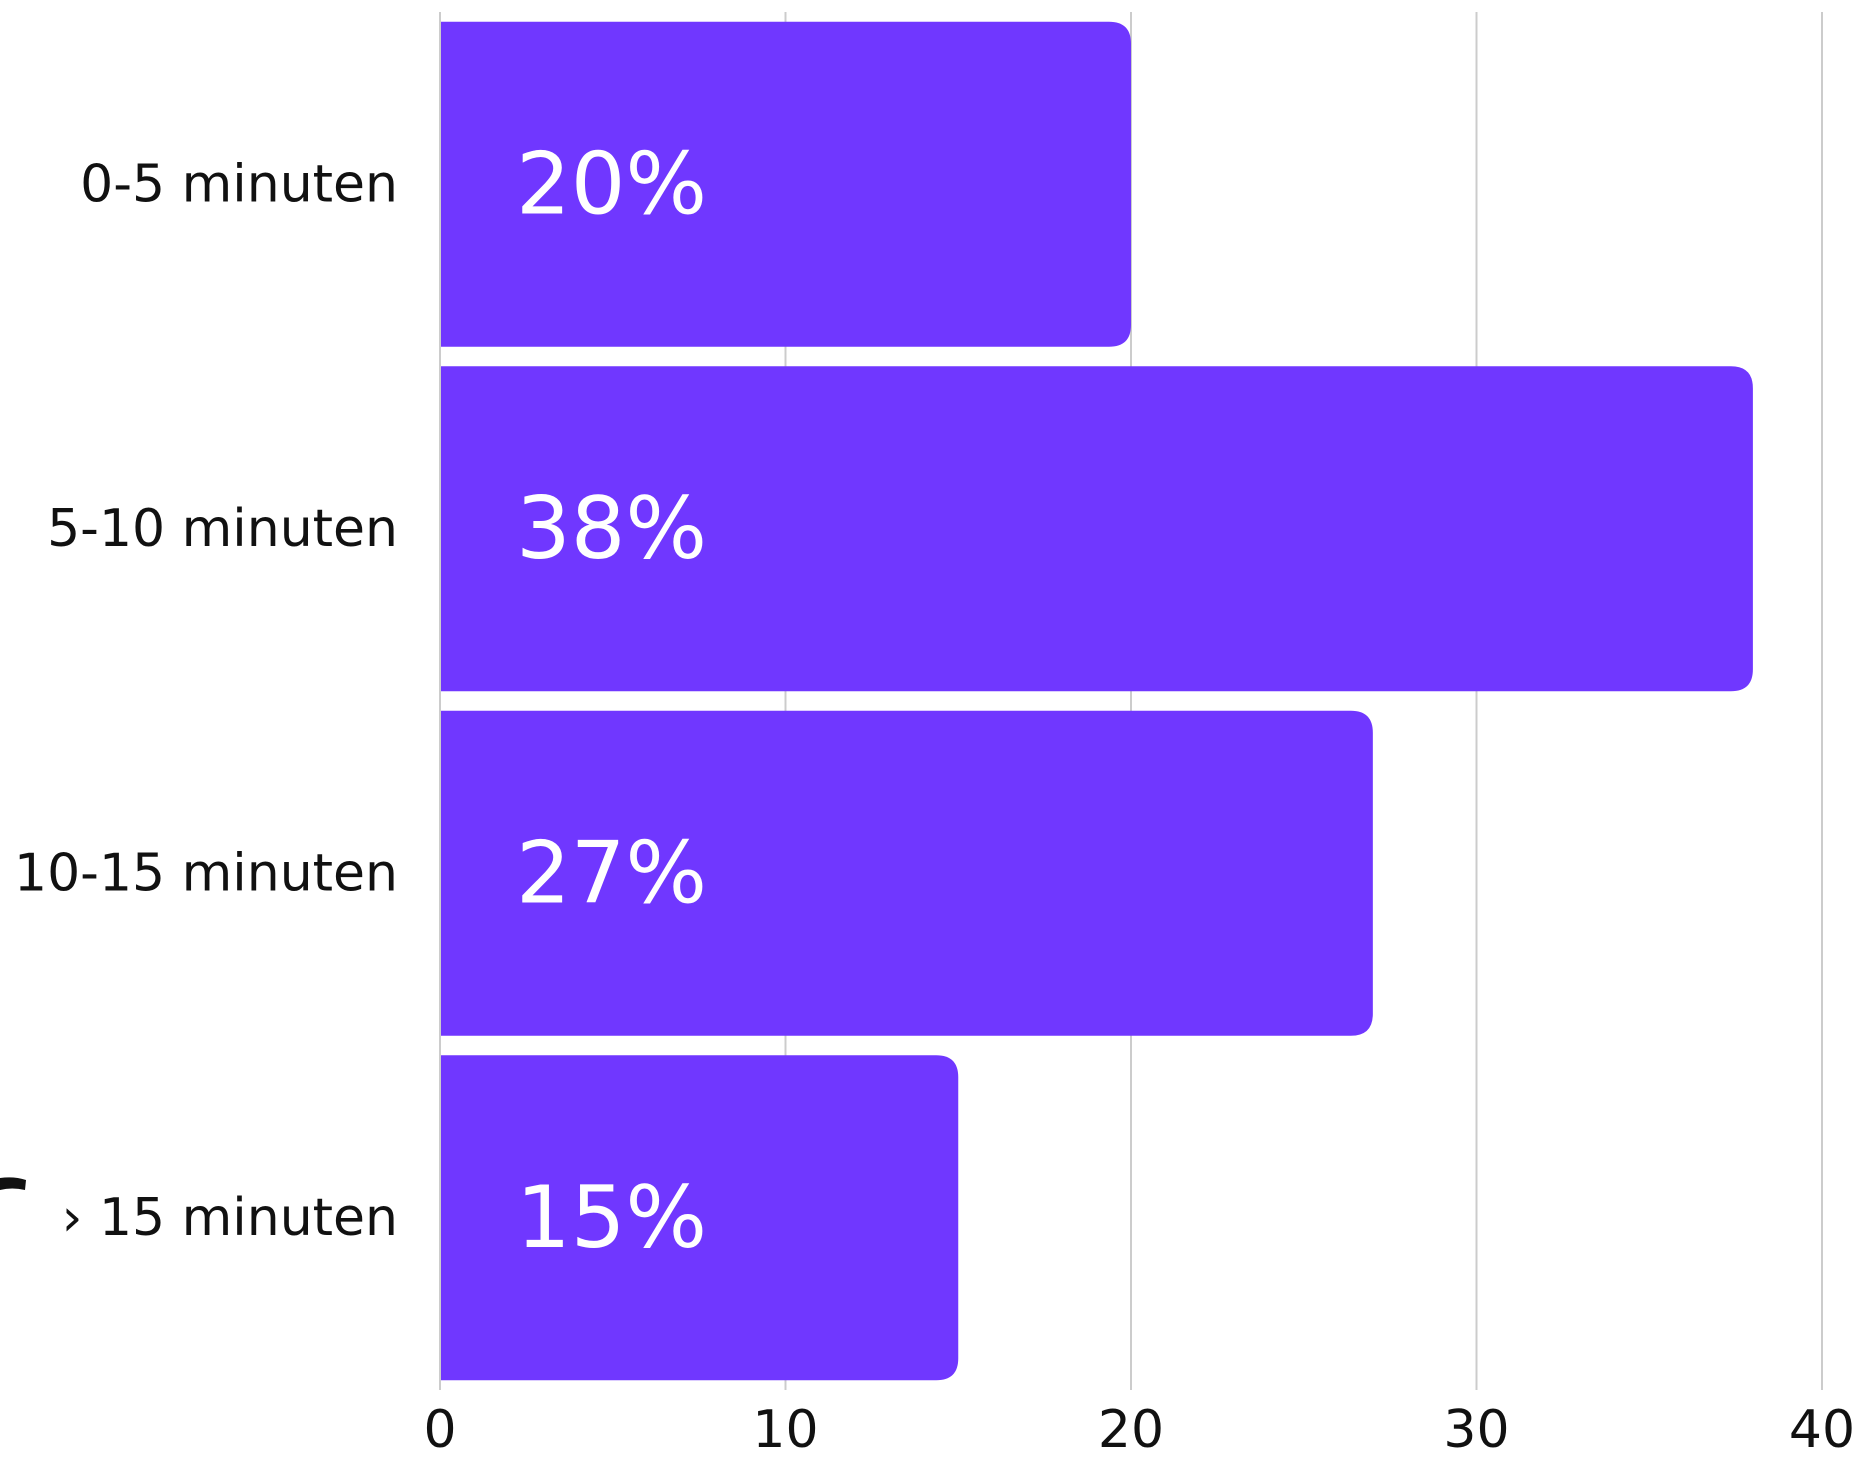 This screenshot has height=1458, width=1860. What do you see at coordinates (230, 1218) in the screenshot?
I see `category-label-4: › 15 minuten` at bounding box center [230, 1218].